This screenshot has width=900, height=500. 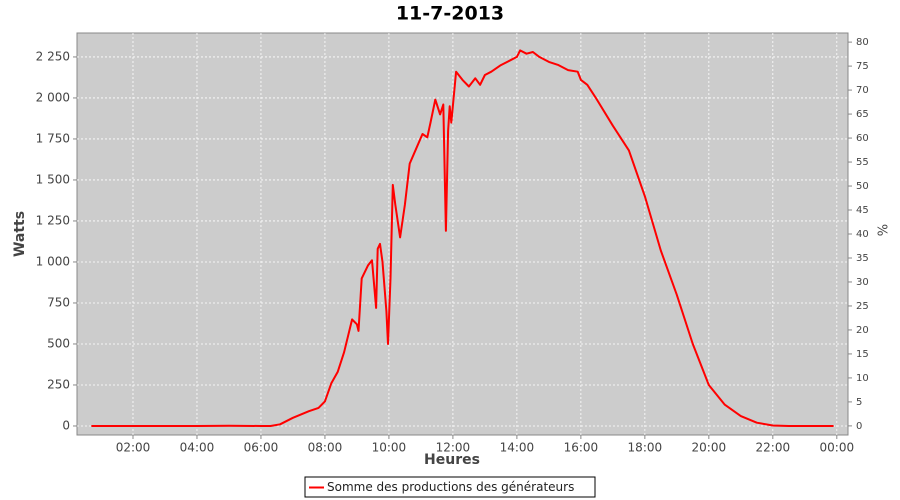 I want to click on y2-tick-label: 75, so click(x=862, y=66).